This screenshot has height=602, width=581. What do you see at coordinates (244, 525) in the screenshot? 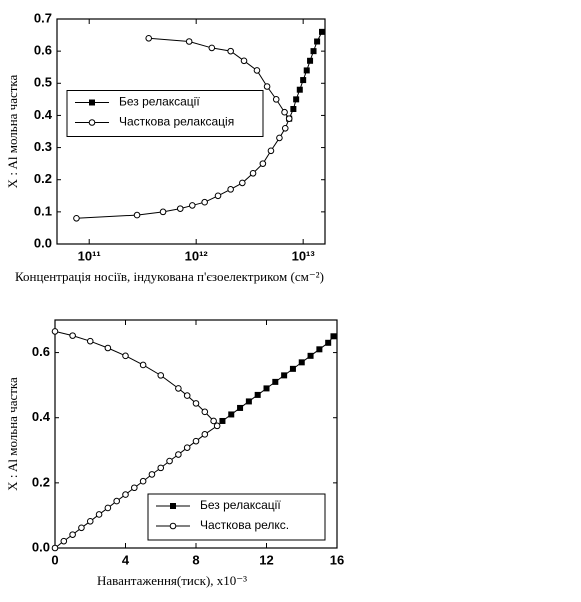
I see `legend-label: Часткова релкс.` at bounding box center [244, 525].